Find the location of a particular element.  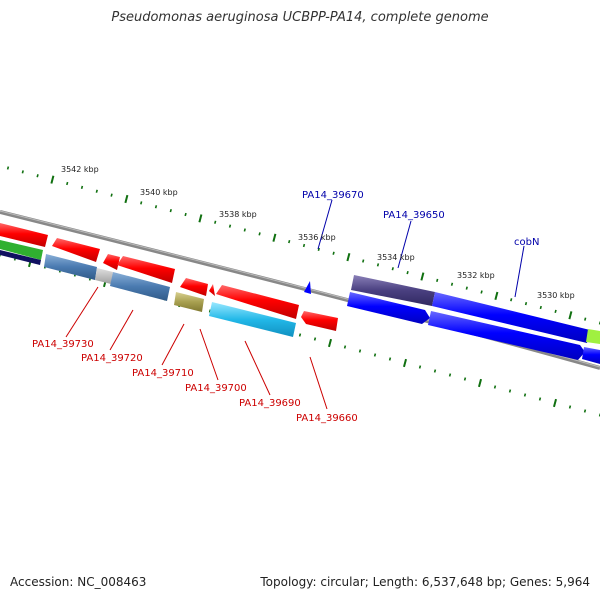

gene-label-pa14-39700: PA14_39700 is located at coordinates (216, 388).